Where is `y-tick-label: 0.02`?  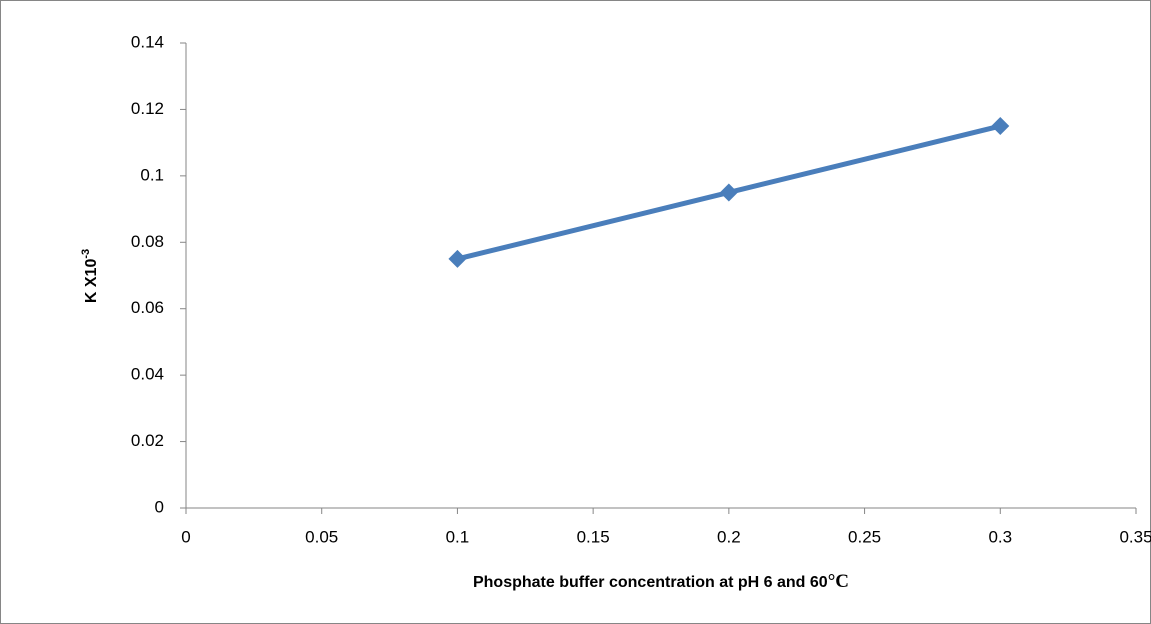
y-tick-label: 0.02 is located at coordinates (147, 440).